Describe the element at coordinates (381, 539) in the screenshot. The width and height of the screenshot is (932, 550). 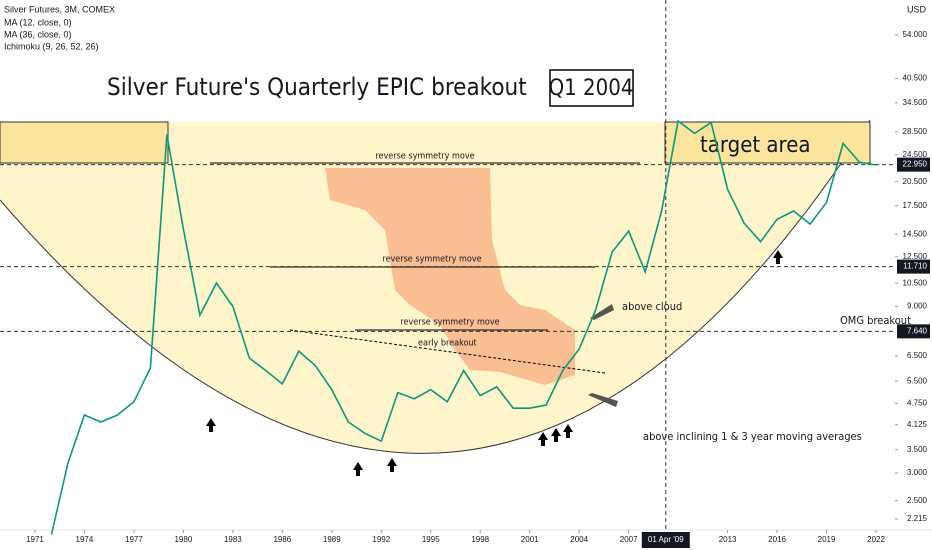
I see `x-tick-label: 1992` at that location.